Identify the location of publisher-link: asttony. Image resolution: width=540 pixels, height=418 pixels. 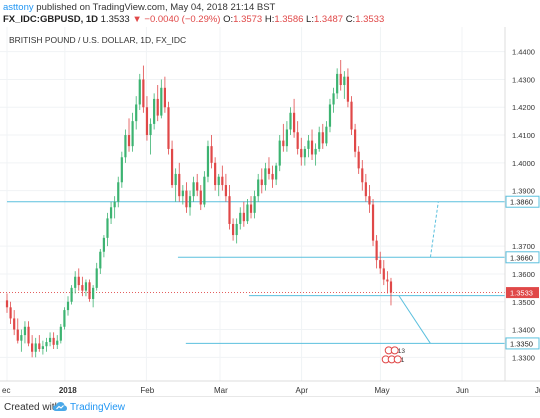
(18, 7).